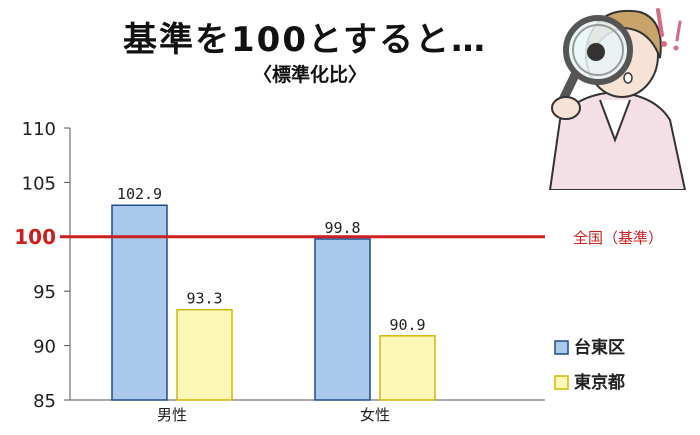  Describe the element at coordinates (35, 237) in the screenshot. I see `y-tick-label: 100` at that location.